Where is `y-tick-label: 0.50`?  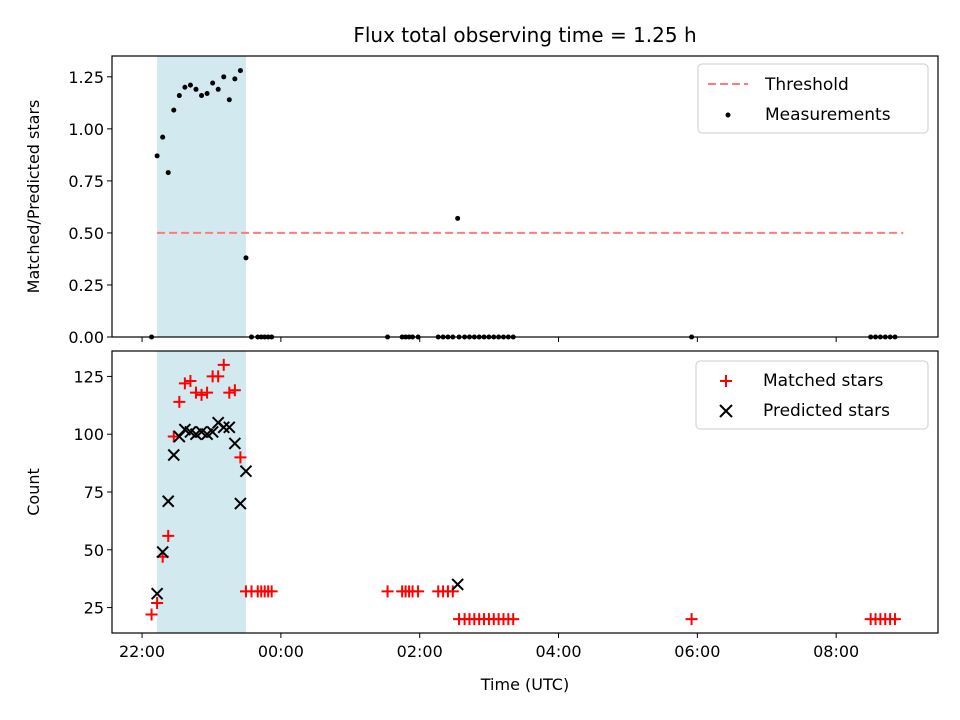
y-tick-label: 0.50 is located at coordinates (86, 233).